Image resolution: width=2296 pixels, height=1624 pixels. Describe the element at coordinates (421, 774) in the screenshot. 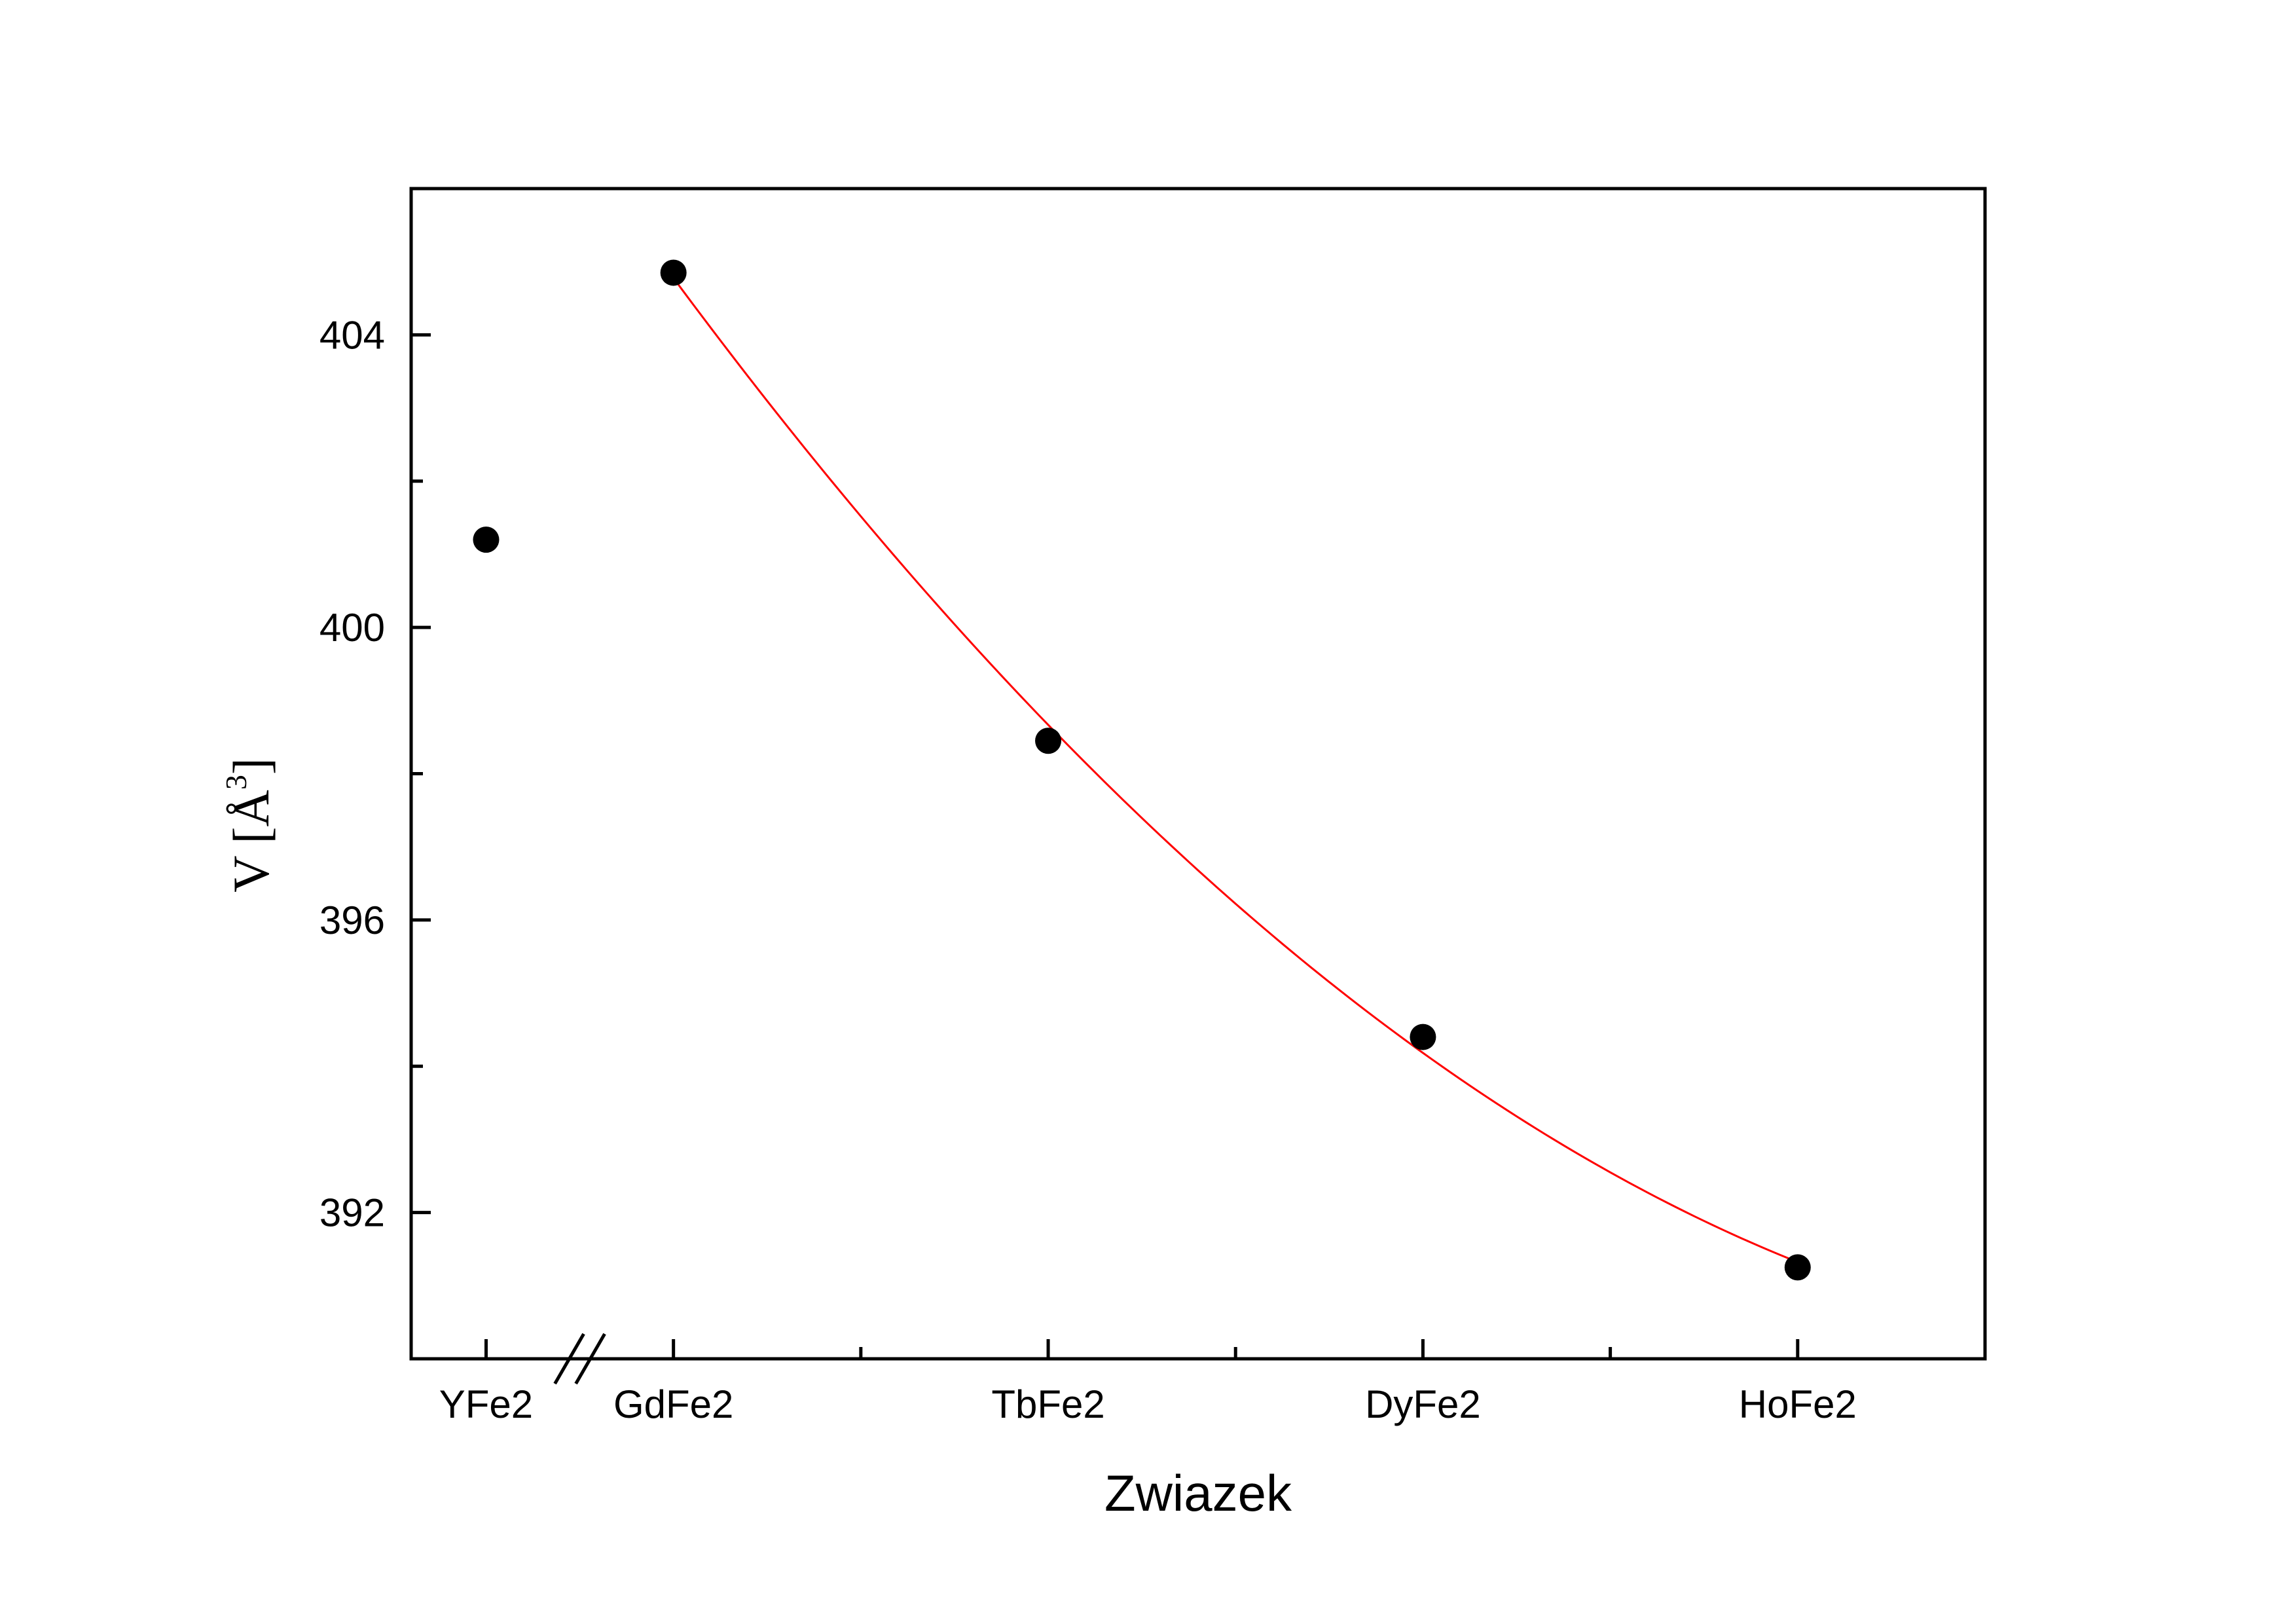

I see `y-axis-ticks` at that location.